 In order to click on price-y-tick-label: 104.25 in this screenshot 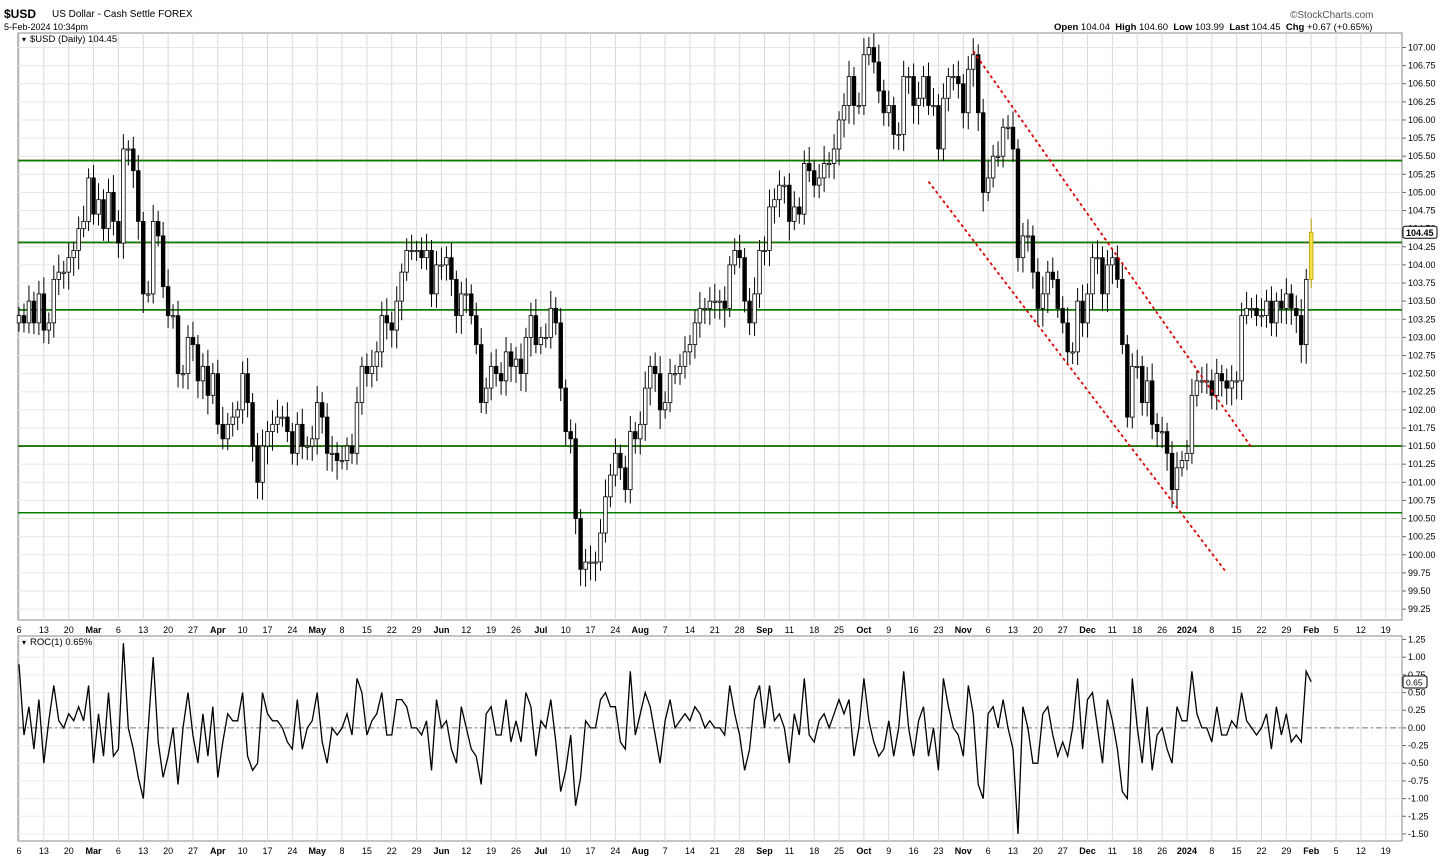, I will do `click(1422, 247)`.